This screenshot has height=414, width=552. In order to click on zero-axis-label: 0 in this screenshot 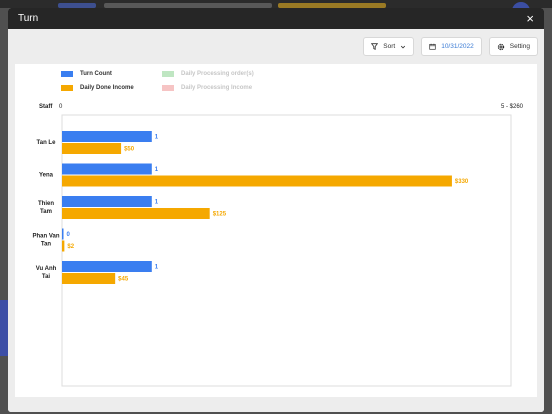, I will do `click(61, 107)`.